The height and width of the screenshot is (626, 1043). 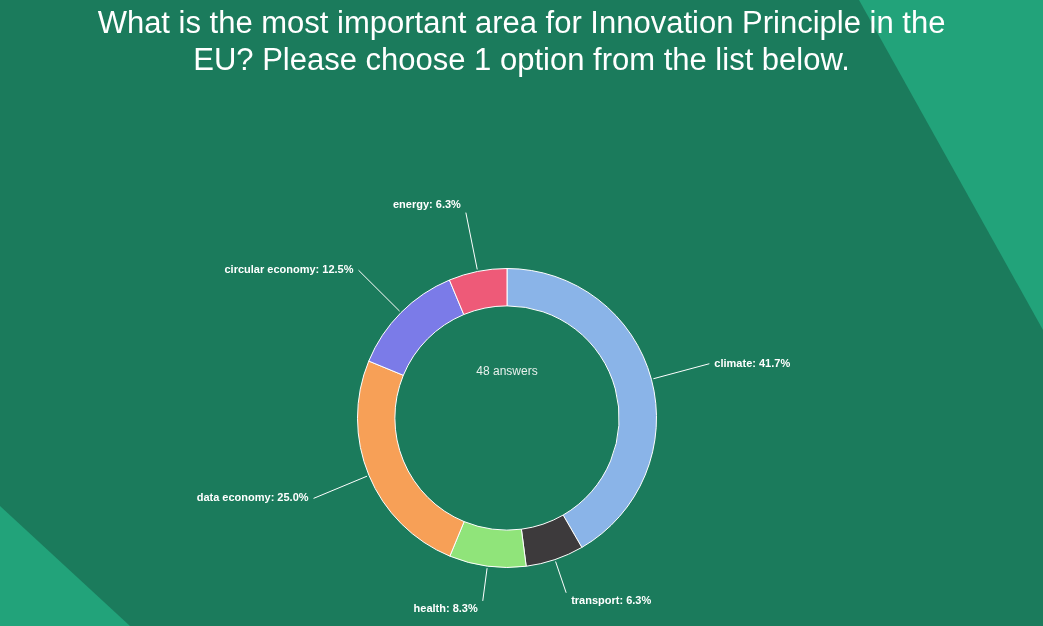 I want to click on text: 48 answers, so click(x=507, y=371).